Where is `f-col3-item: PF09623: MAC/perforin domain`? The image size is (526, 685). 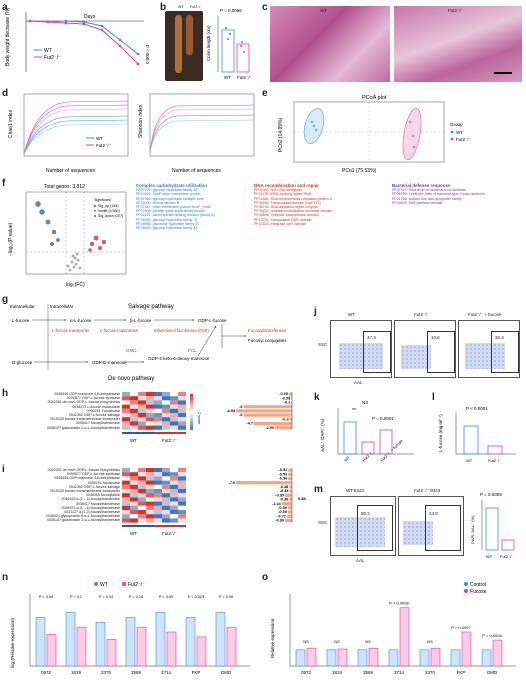
f-col3-item: PF09623: MAC/perforin domain is located at coordinates (417, 202).